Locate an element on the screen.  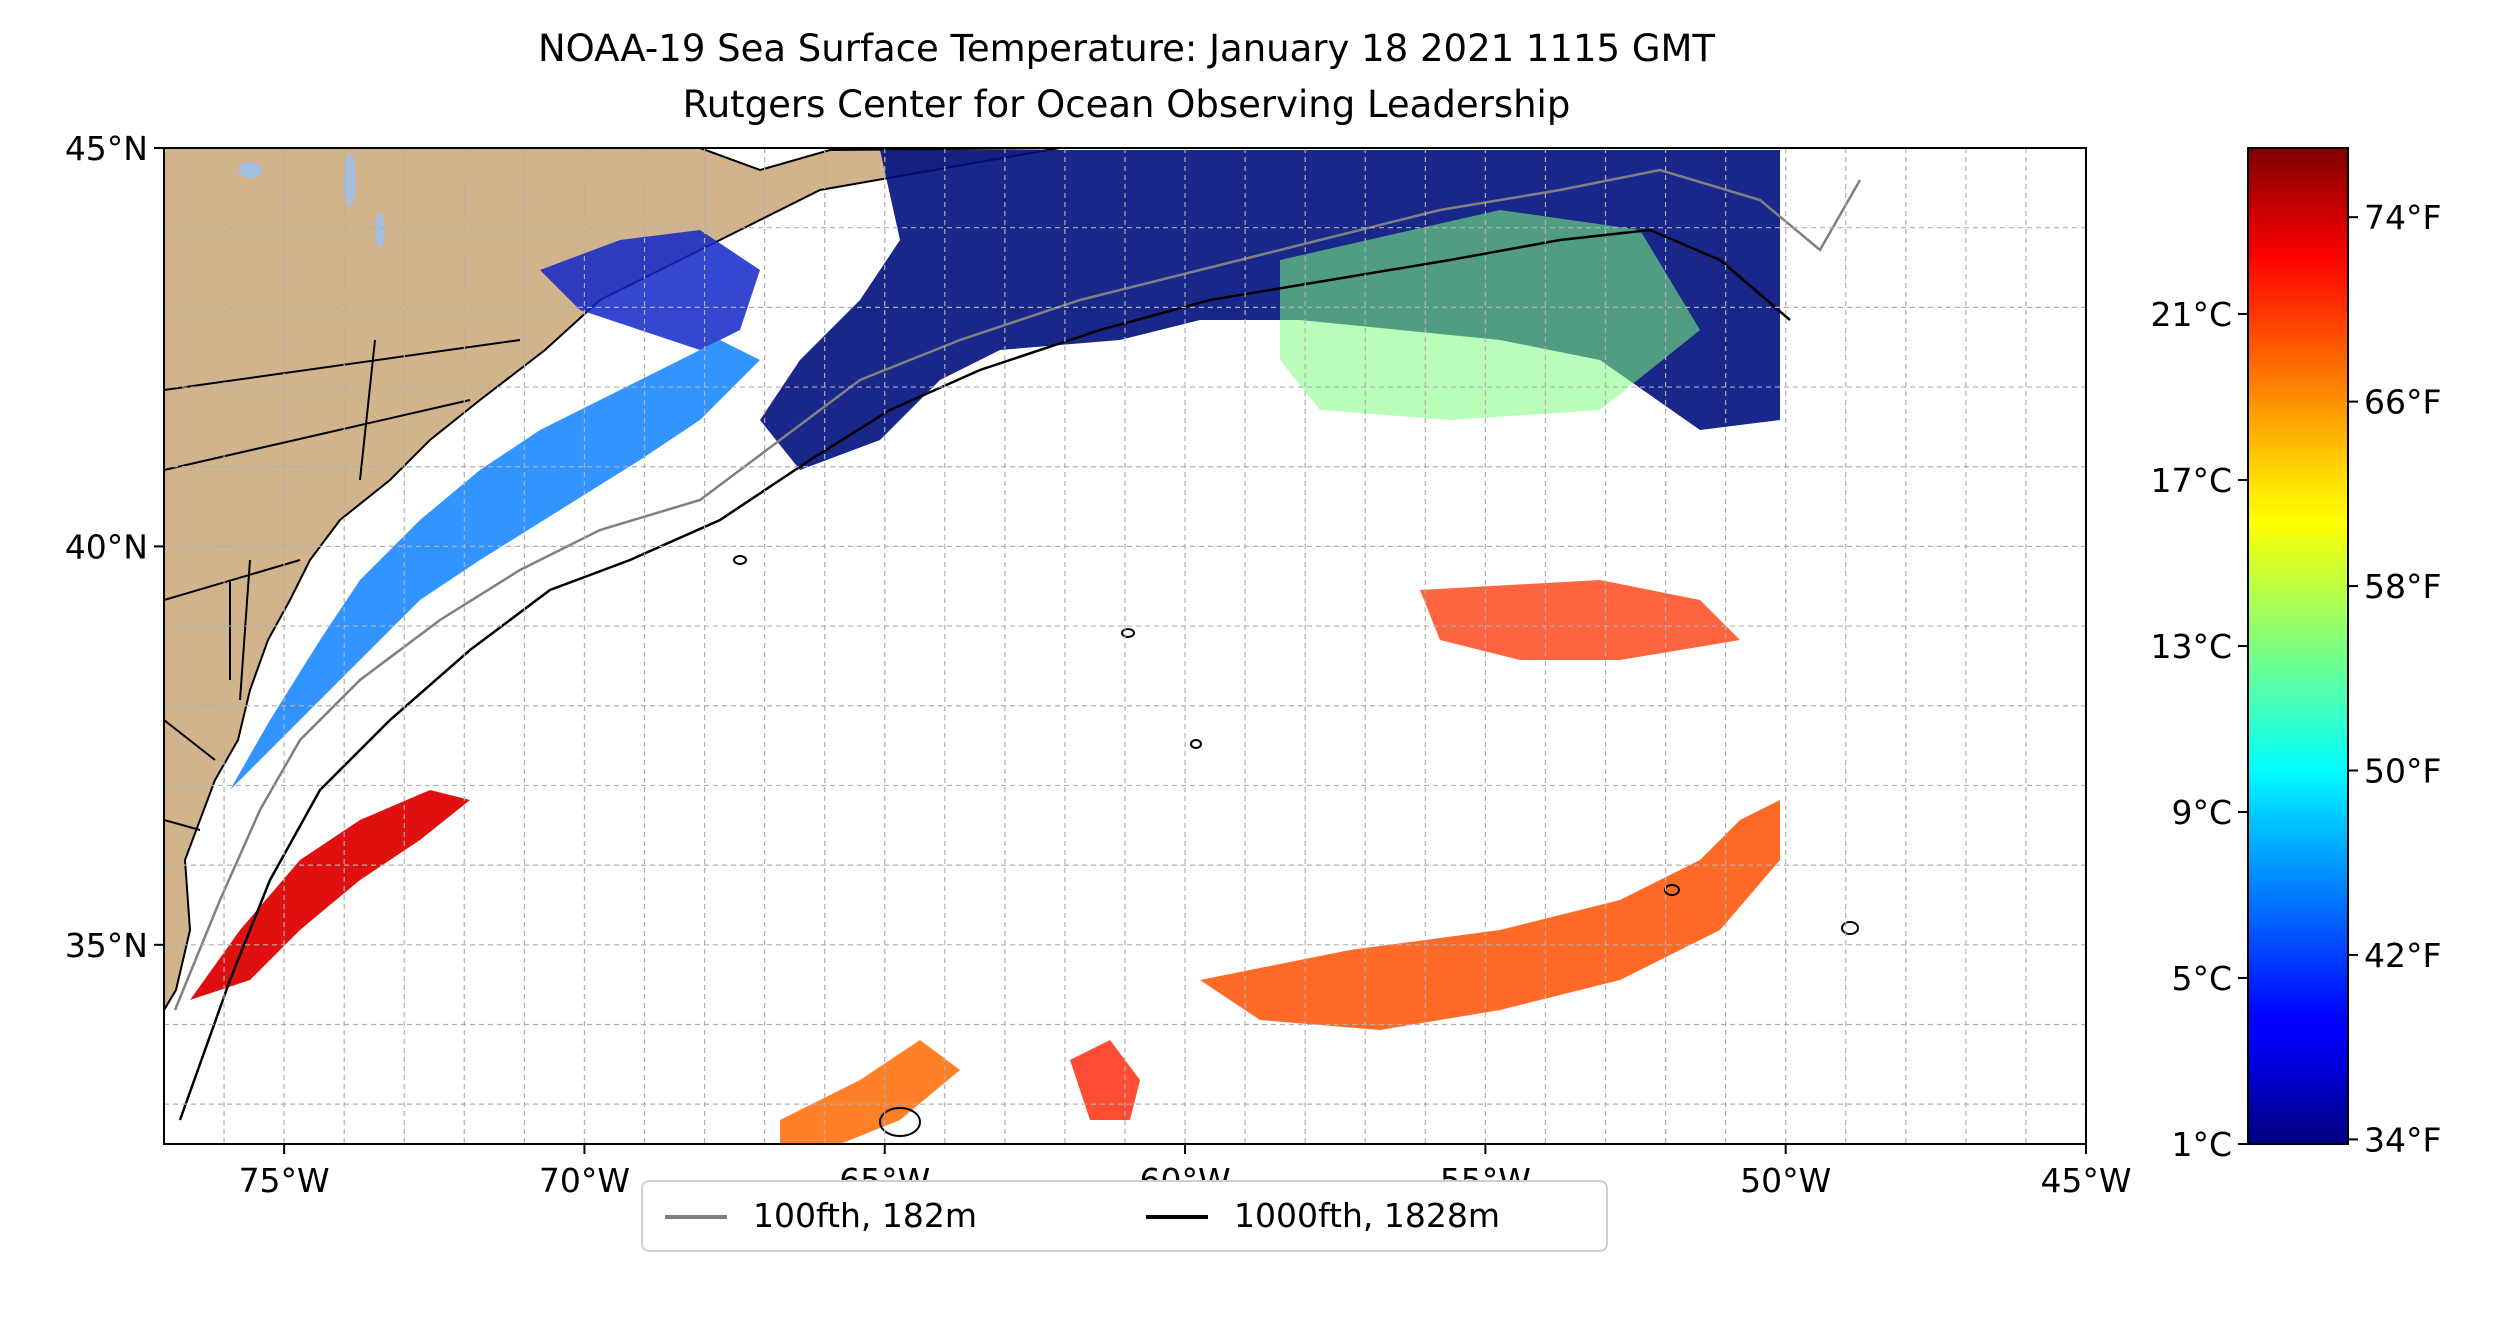
lon-tick-label: 45°W is located at coordinates (2085, 1180).